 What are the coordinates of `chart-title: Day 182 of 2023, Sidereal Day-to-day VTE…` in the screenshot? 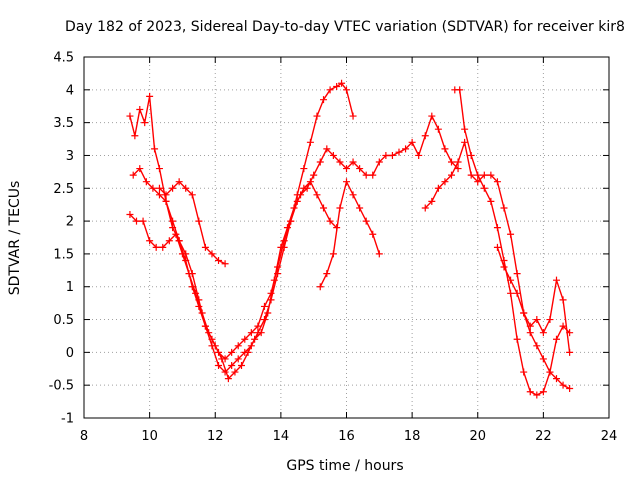 It's located at (345, 27).